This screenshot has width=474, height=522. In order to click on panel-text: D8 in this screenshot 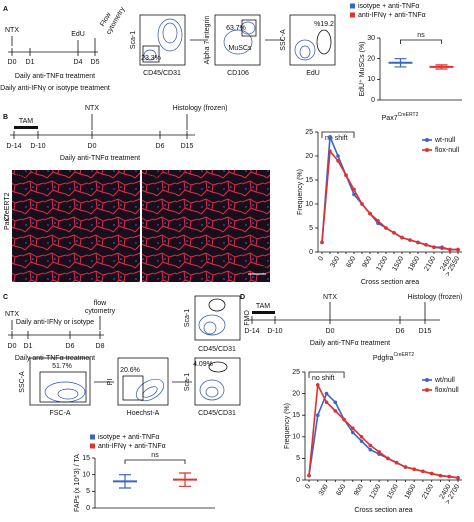, I will do `click(100, 346)`.